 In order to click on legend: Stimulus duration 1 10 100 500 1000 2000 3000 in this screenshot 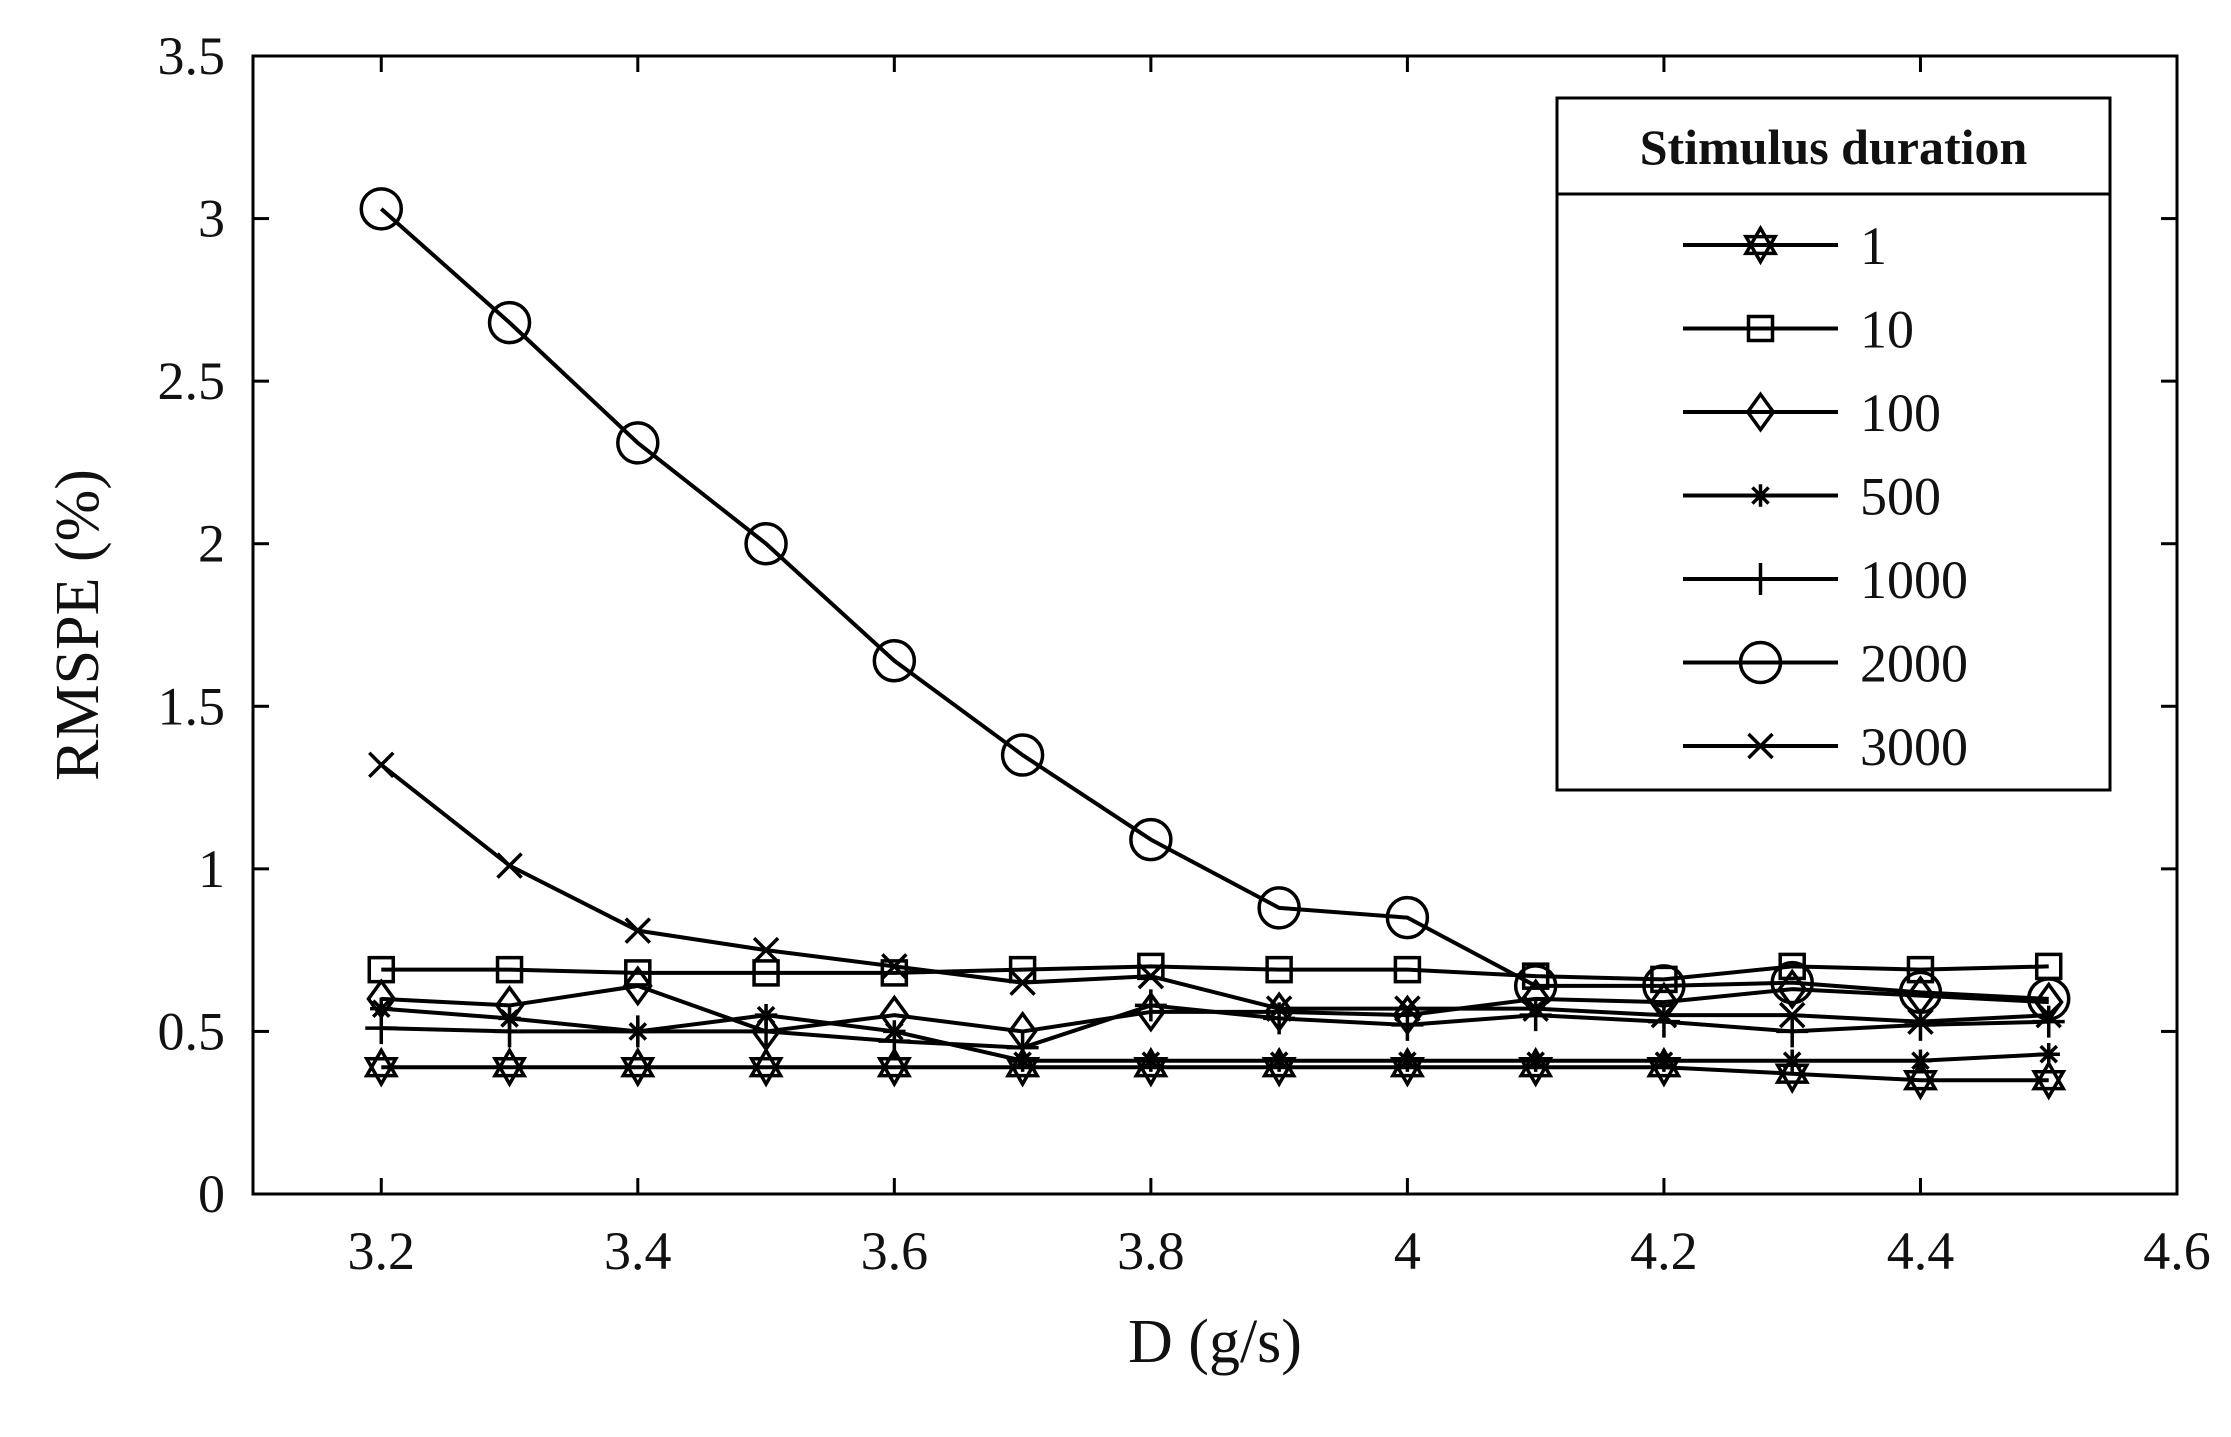, I will do `click(1833, 444)`.